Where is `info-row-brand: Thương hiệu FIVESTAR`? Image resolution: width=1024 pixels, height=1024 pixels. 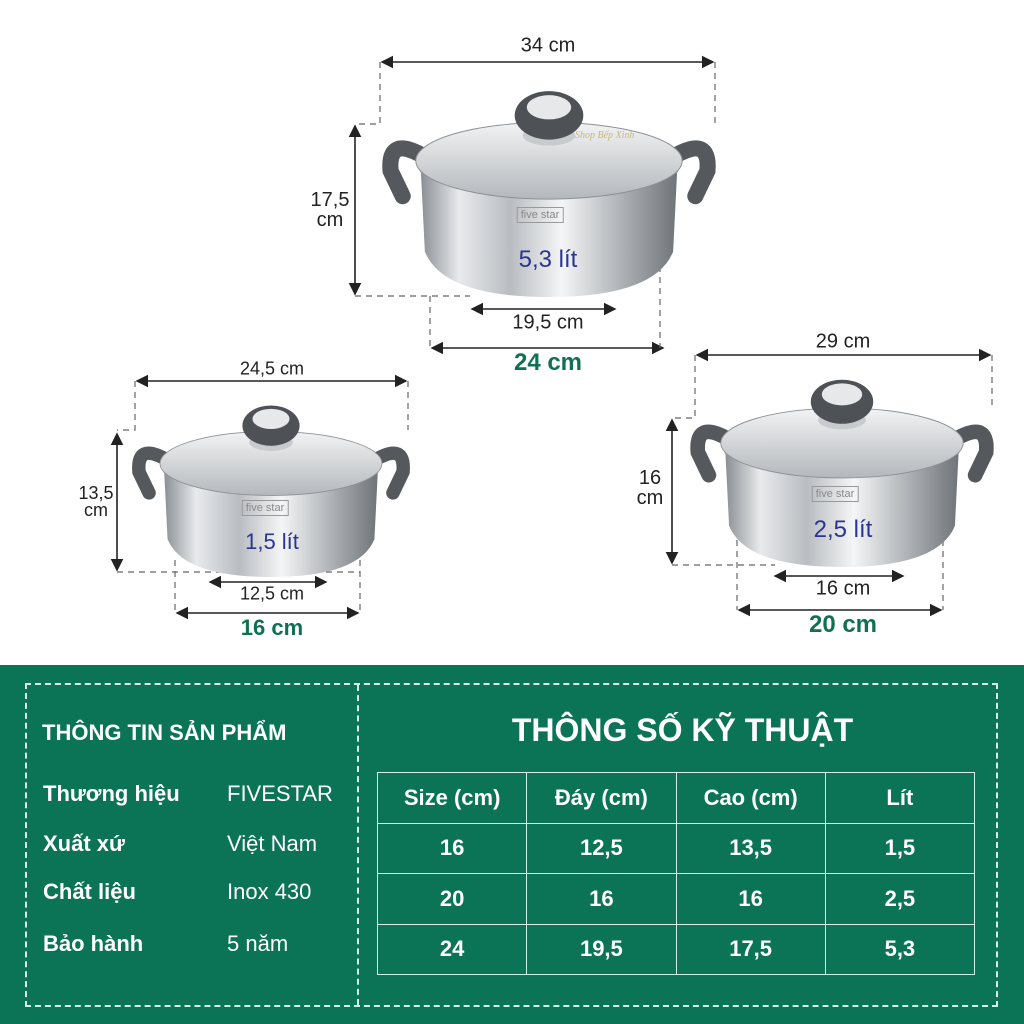 info-row-brand: Thương hiệu FIVESTAR is located at coordinates (188, 793).